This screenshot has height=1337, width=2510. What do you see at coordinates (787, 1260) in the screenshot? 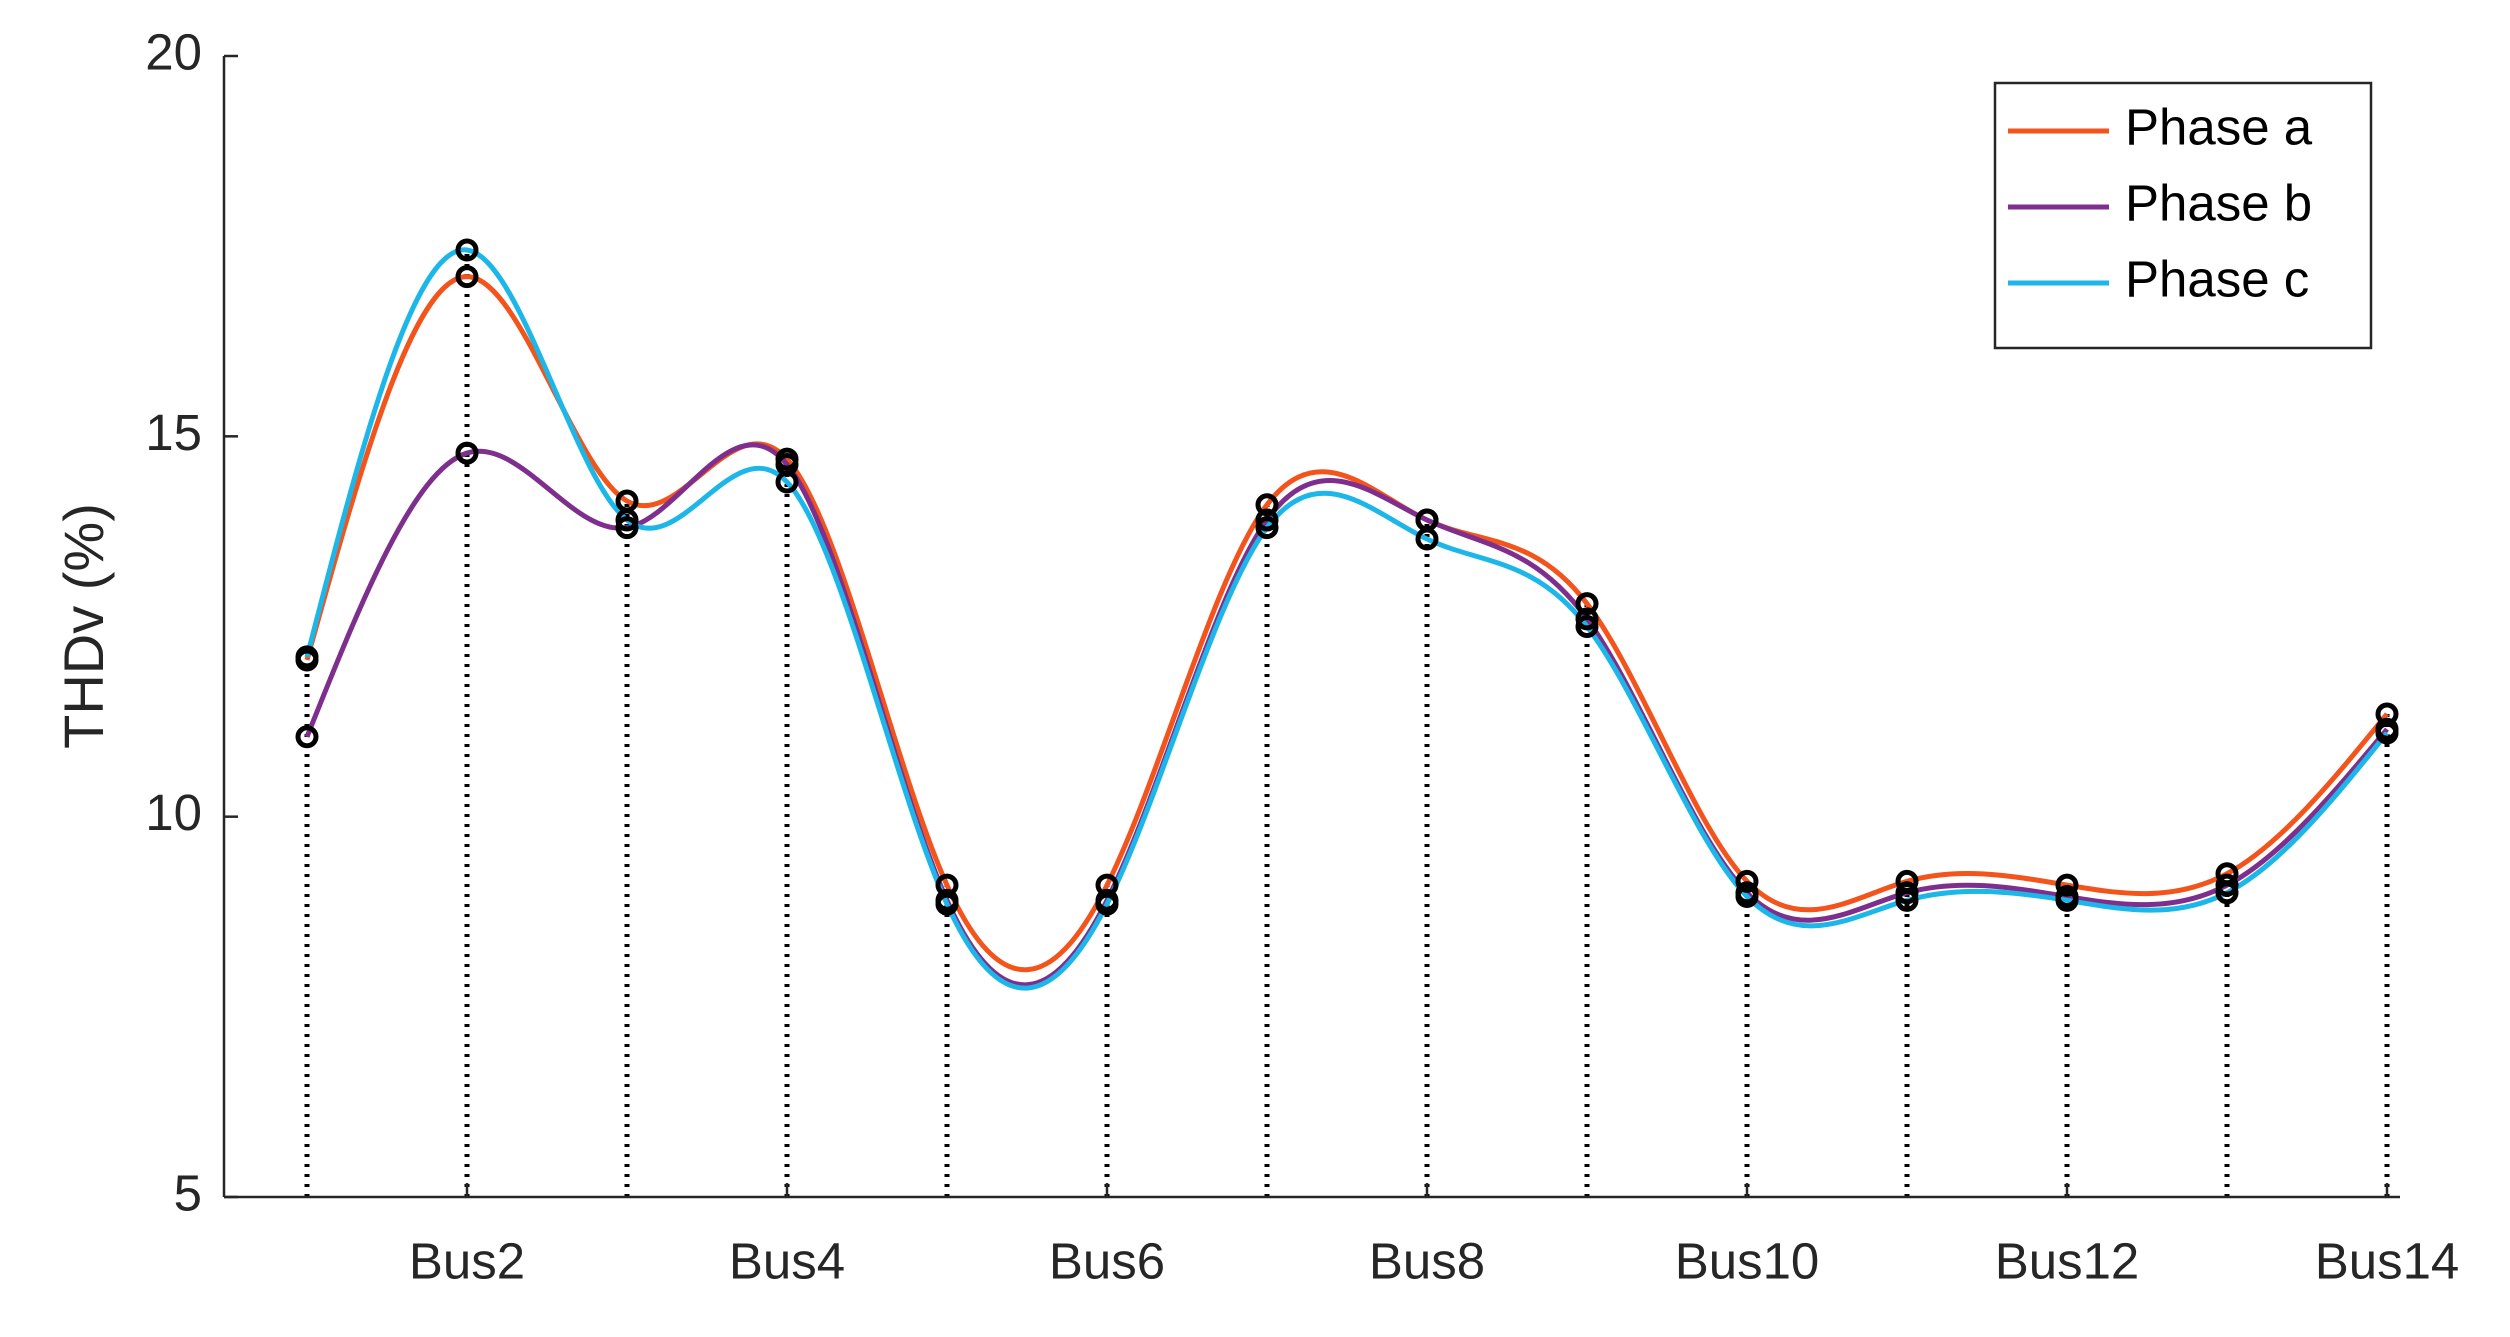
I see `x-tick-label: Bus4` at bounding box center [787, 1260].